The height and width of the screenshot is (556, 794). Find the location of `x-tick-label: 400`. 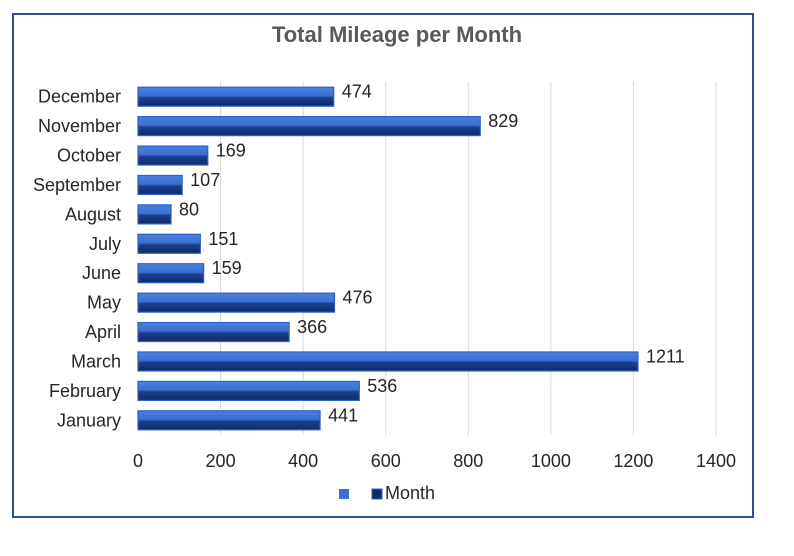

x-tick-label: 400 is located at coordinates (303, 461).